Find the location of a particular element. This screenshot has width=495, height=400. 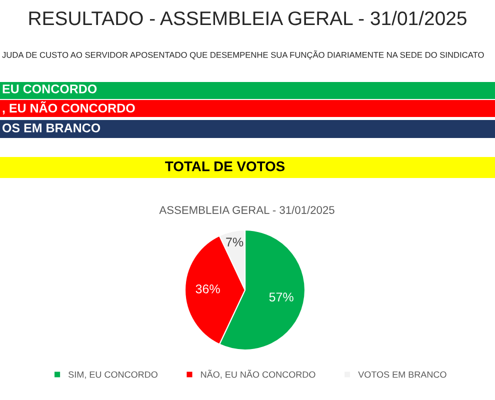

data-label: 7% is located at coordinates (235, 242).